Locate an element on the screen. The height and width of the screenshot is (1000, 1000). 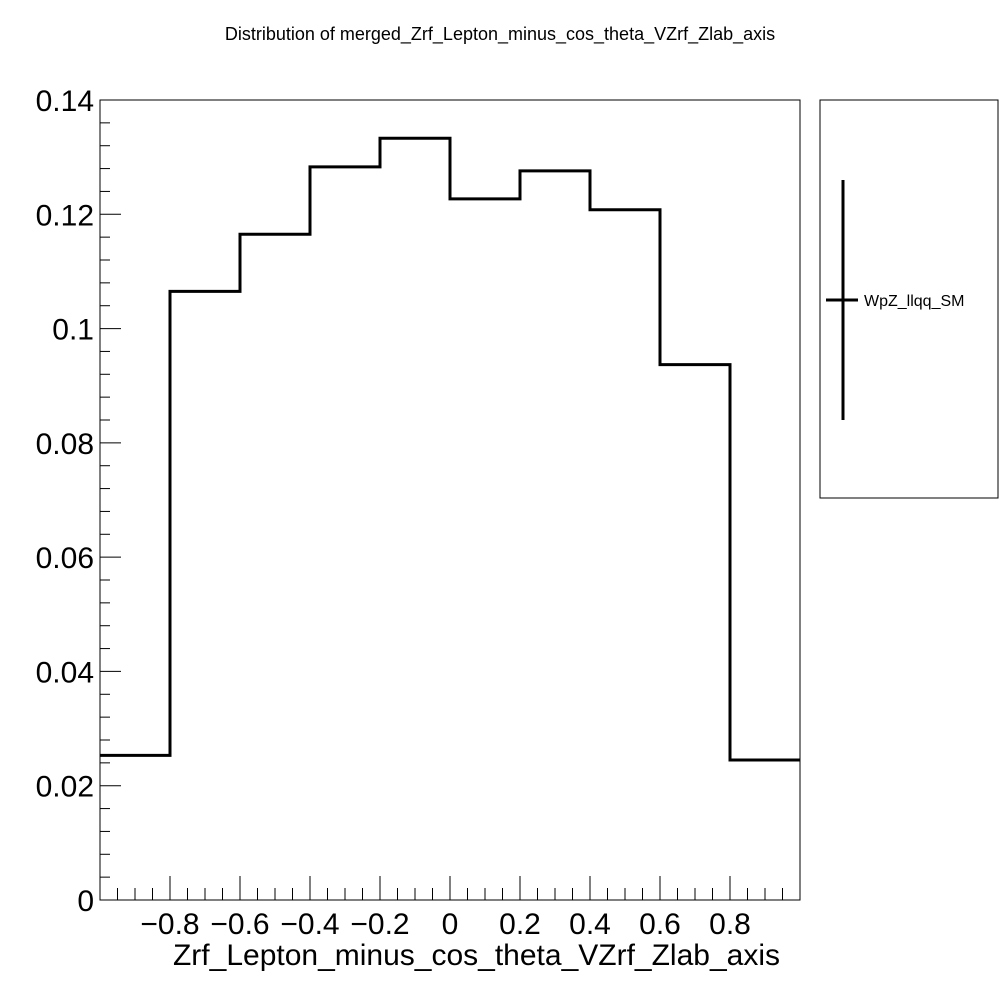
y-tick-label: 0 is located at coordinates (85, 901).